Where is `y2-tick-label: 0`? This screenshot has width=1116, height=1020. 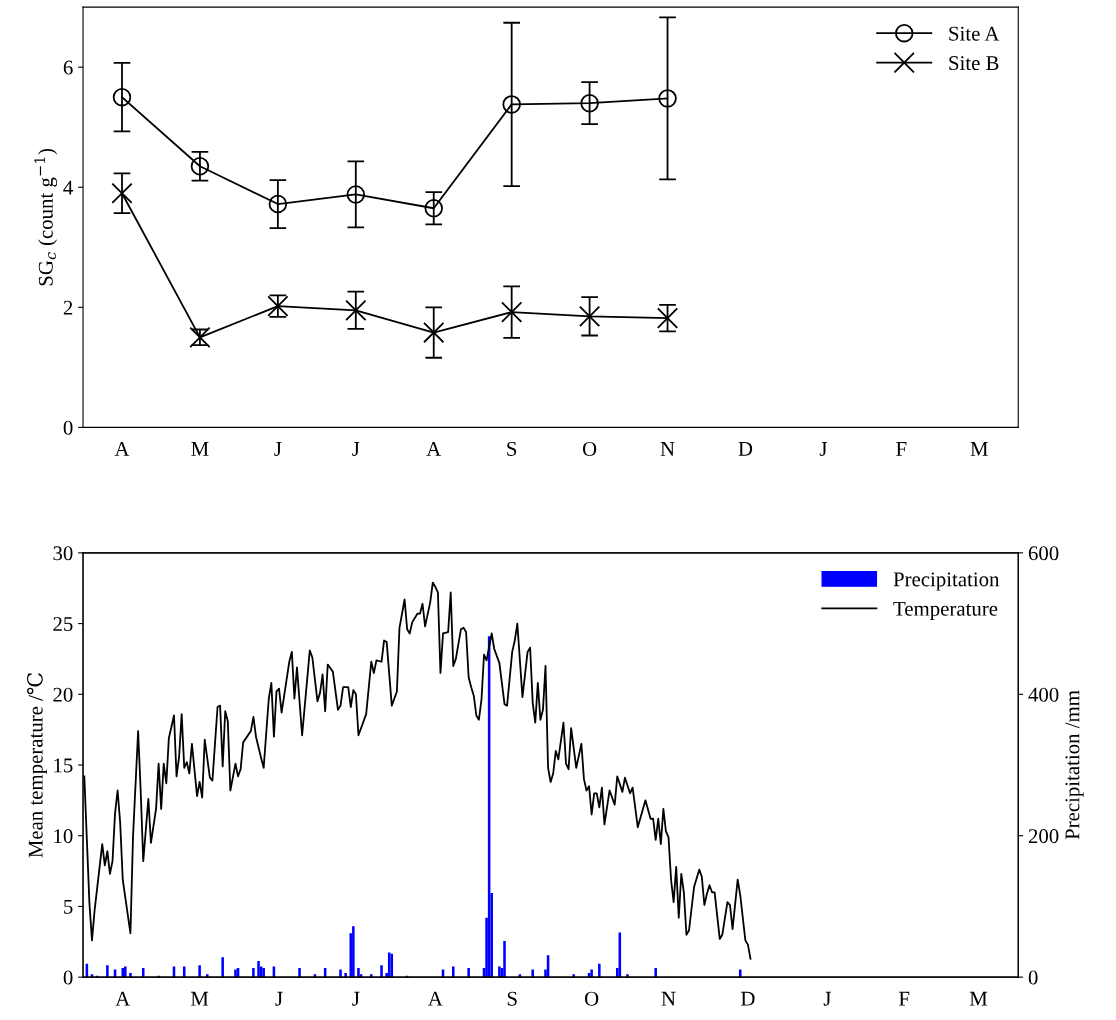 y2-tick-label: 0 is located at coordinates (1033, 977).